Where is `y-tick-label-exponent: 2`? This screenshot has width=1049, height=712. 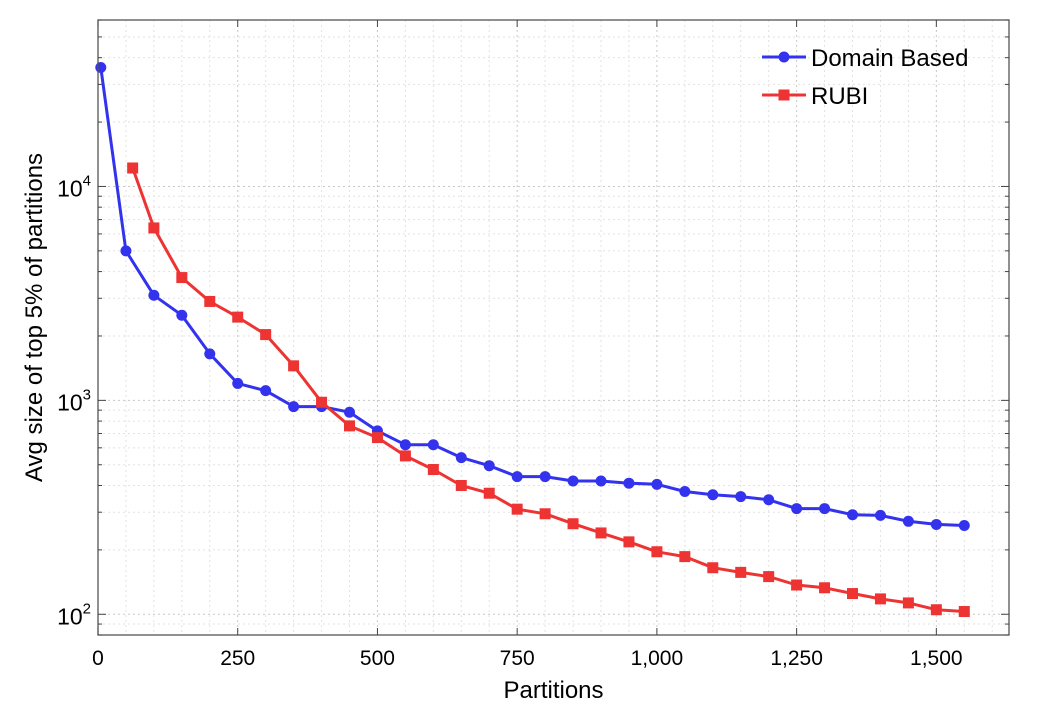
y-tick-label-exponent: 2 is located at coordinates (87, 608).